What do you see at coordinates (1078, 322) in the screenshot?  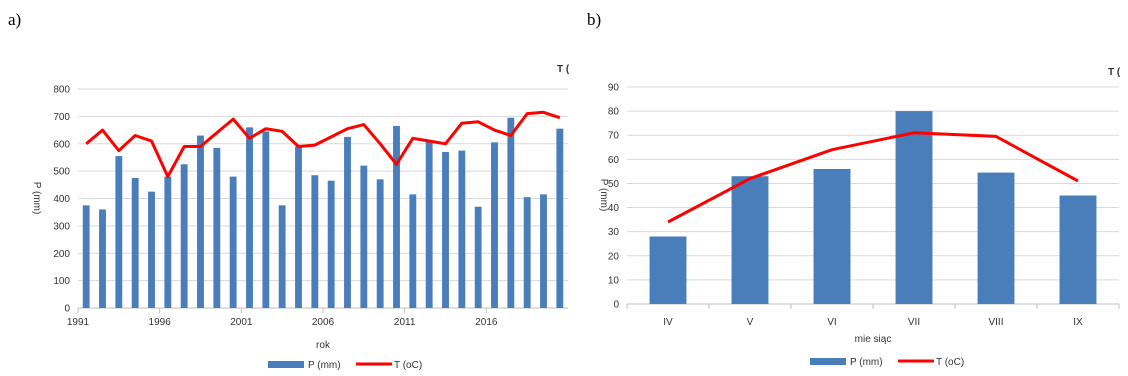 I see `chart-b-x-tick-label: IX` at bounding box center [1078, 322].